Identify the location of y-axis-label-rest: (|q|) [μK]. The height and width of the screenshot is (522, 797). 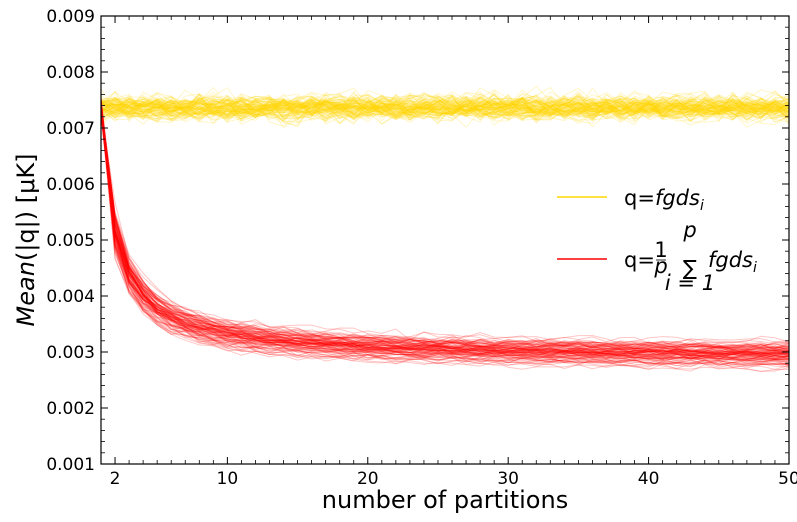
(26, 208).